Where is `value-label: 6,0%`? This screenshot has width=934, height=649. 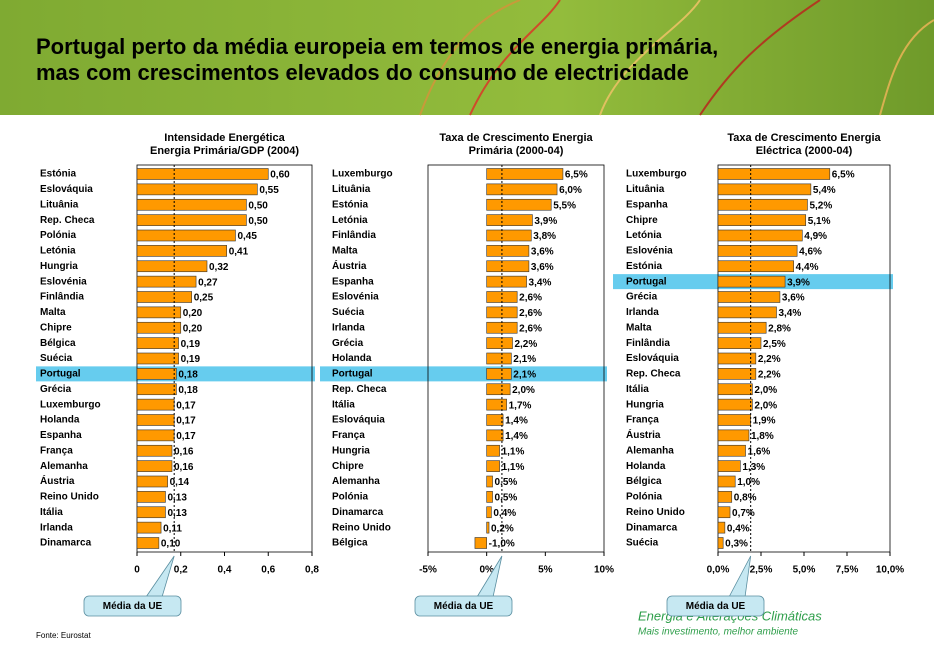 value-label: 6,0% is located at coordinates (570, 190).